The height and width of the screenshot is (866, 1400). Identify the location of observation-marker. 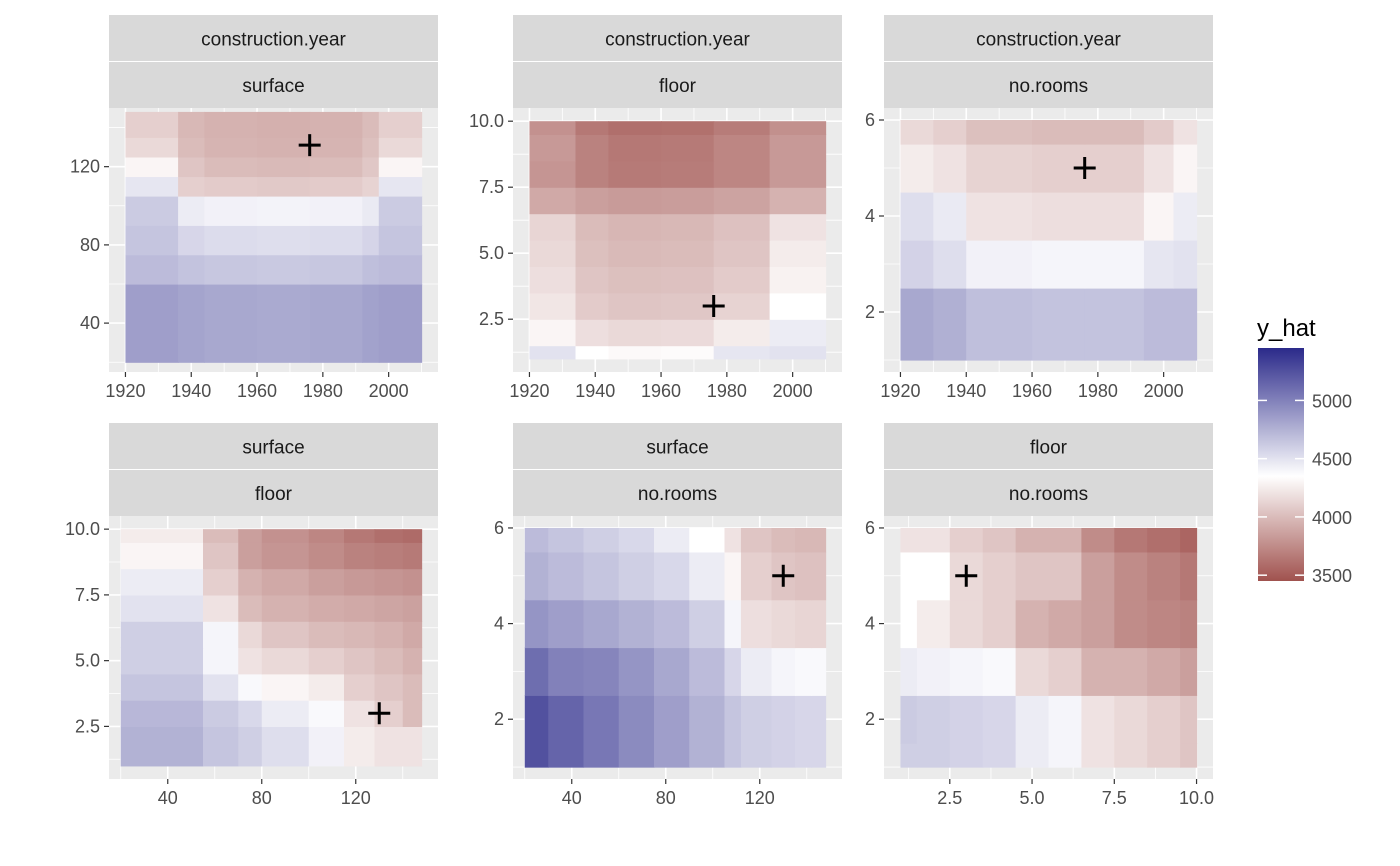
(783, 575).